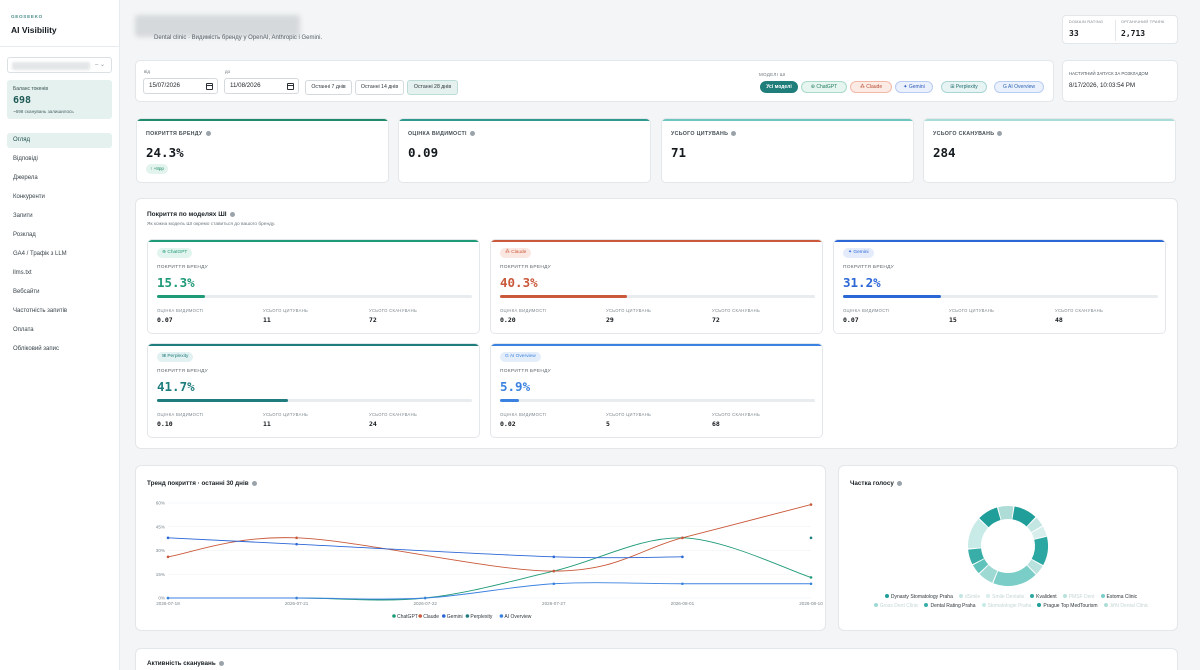 Image resolution: width=1200 pixels, height=670 pixels. What do you see at coordinates (40, 311) in the screenshot?
I see `sidebar-item-frequency: Частотність запитів` at bounding box center [40, 311].